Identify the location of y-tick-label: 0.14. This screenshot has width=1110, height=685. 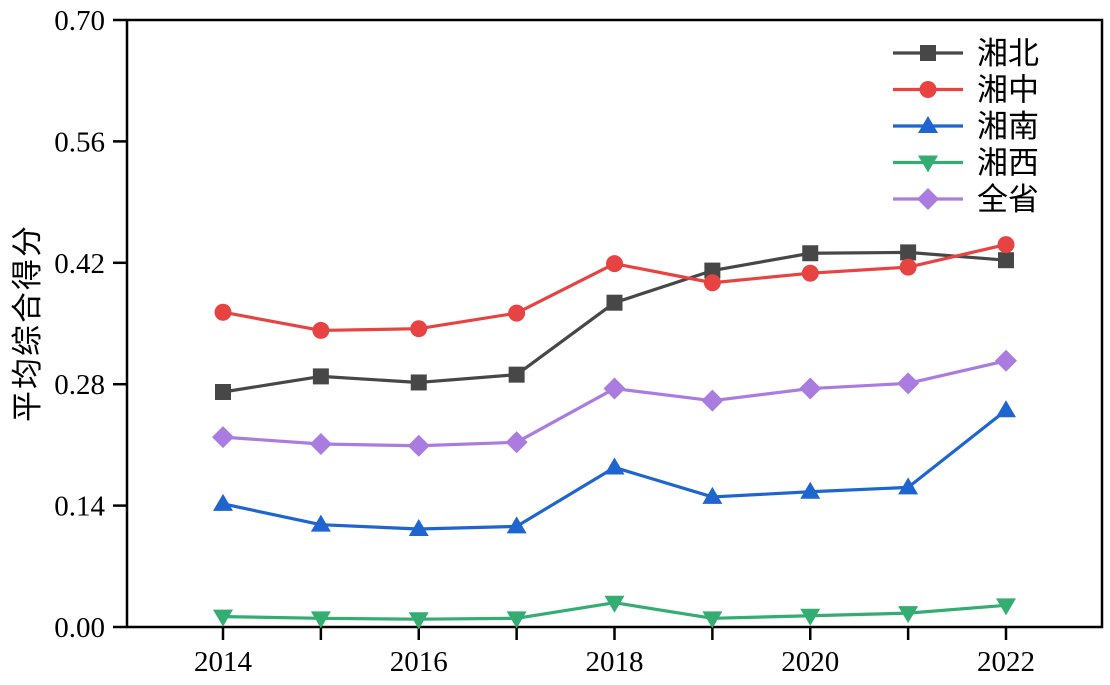
(79, 507).